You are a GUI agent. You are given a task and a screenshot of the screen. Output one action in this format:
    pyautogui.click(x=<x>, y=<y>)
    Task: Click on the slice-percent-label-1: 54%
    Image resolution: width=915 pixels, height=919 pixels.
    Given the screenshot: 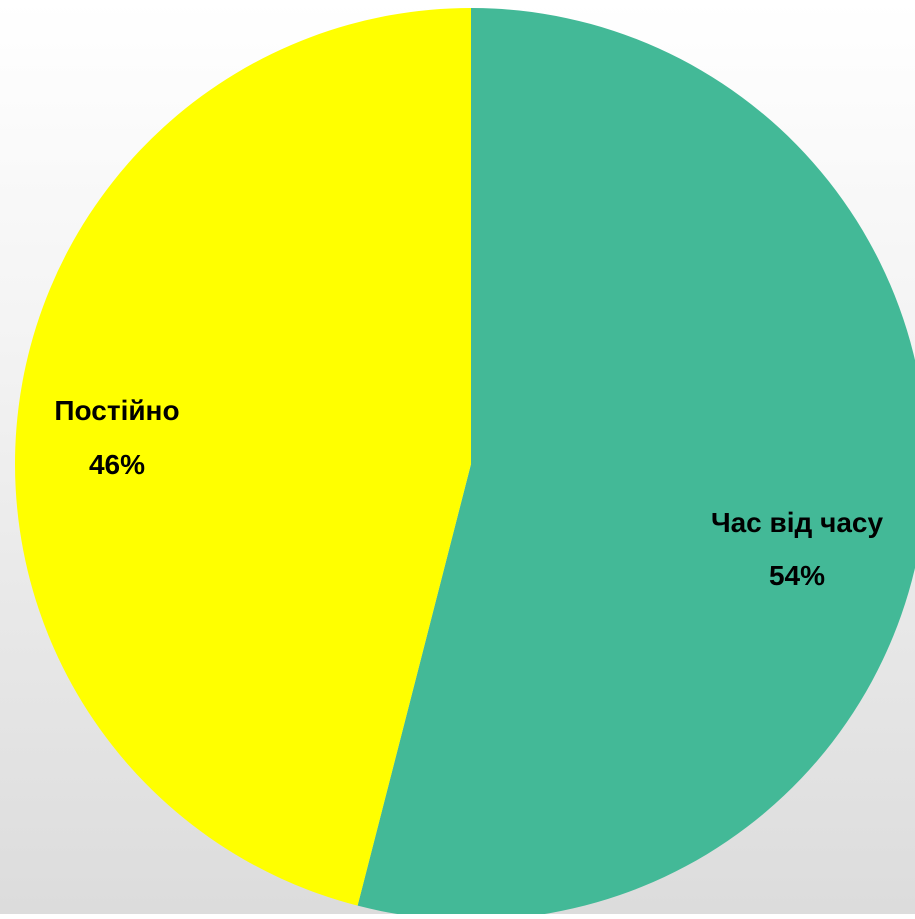 What is the action you would take?
    pyautogui.click(x=797, y=575)
    